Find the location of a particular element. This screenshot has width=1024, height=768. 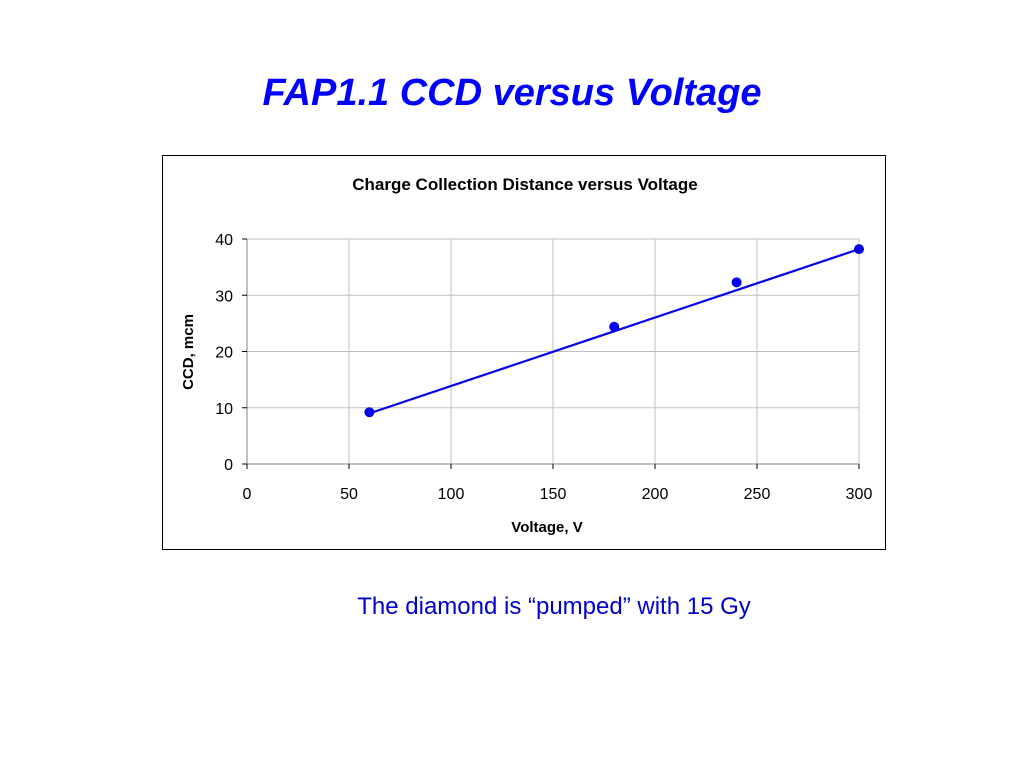

x-tick-label: 0 is located at coordinates (247, 494).